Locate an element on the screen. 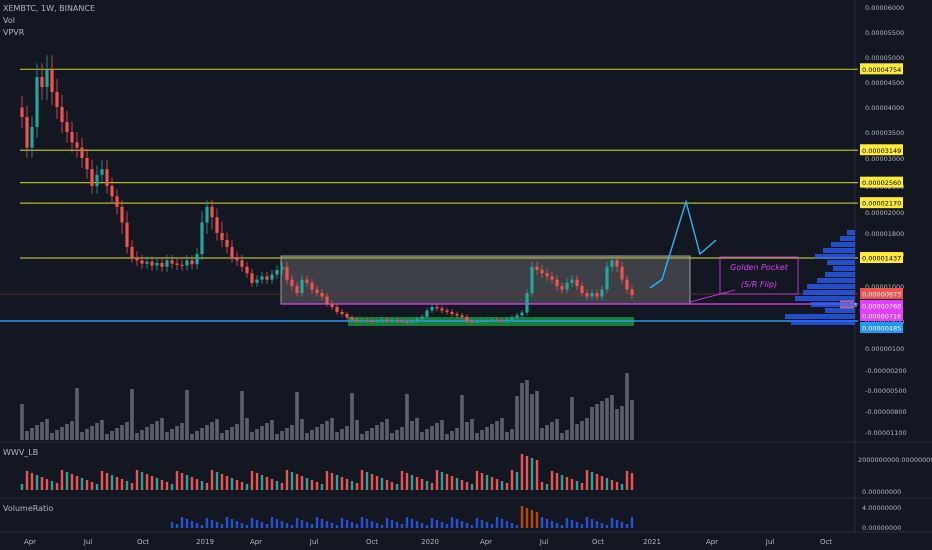 Image resolution: width=932 pixels, height=550 pixels. indicator-vol-label: Vol is located at coordinates (9, 20).